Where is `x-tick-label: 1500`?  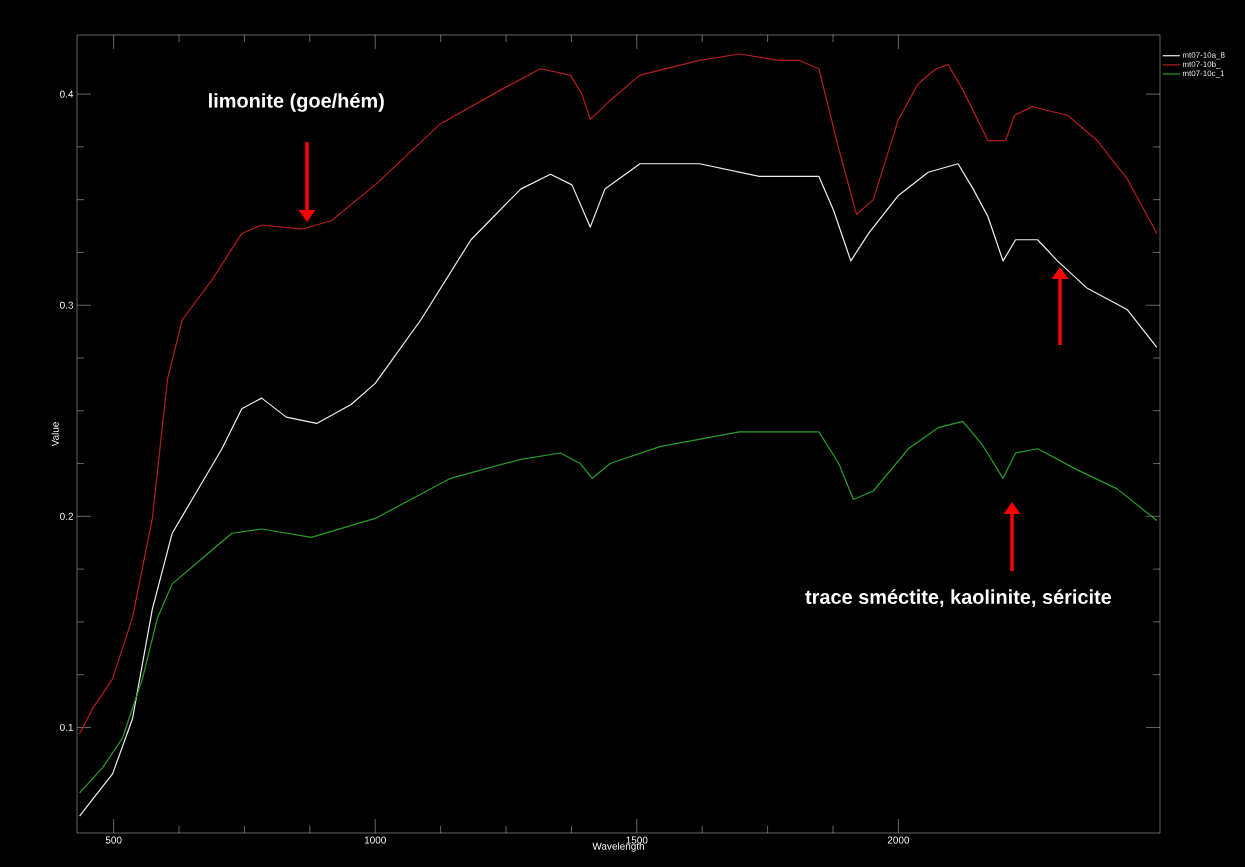 x-tick-label: 1500 is located at coordinates (637, 840).